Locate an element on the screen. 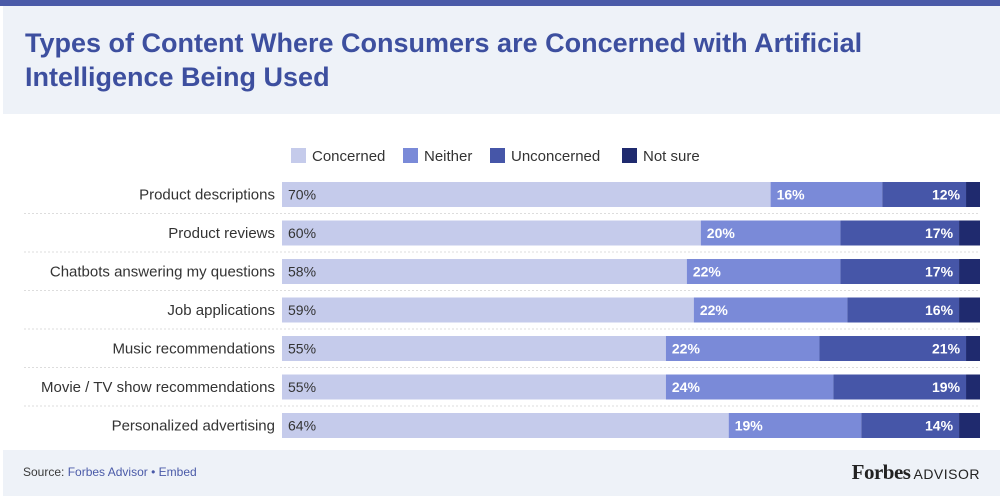 The height and width of the screenshot is (500, 1000). legend-swatch-concerned is located at coordinates (298, 155).